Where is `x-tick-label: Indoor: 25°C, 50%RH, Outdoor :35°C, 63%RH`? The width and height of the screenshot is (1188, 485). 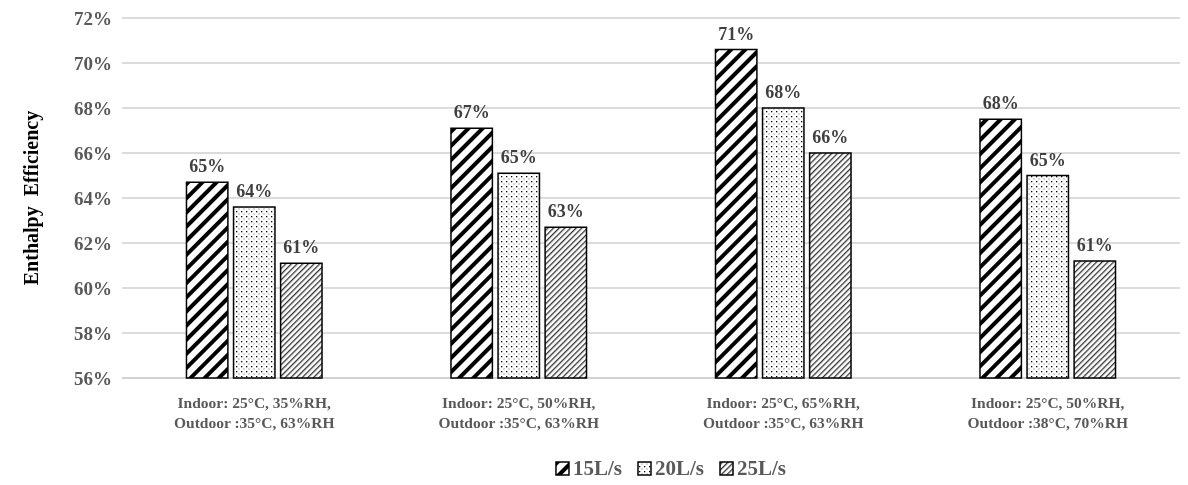
x-tick-label: Indoor: 25°C, 50%RH, Outdoor :35°C, 63%RH is located at coordinates (518, 412).